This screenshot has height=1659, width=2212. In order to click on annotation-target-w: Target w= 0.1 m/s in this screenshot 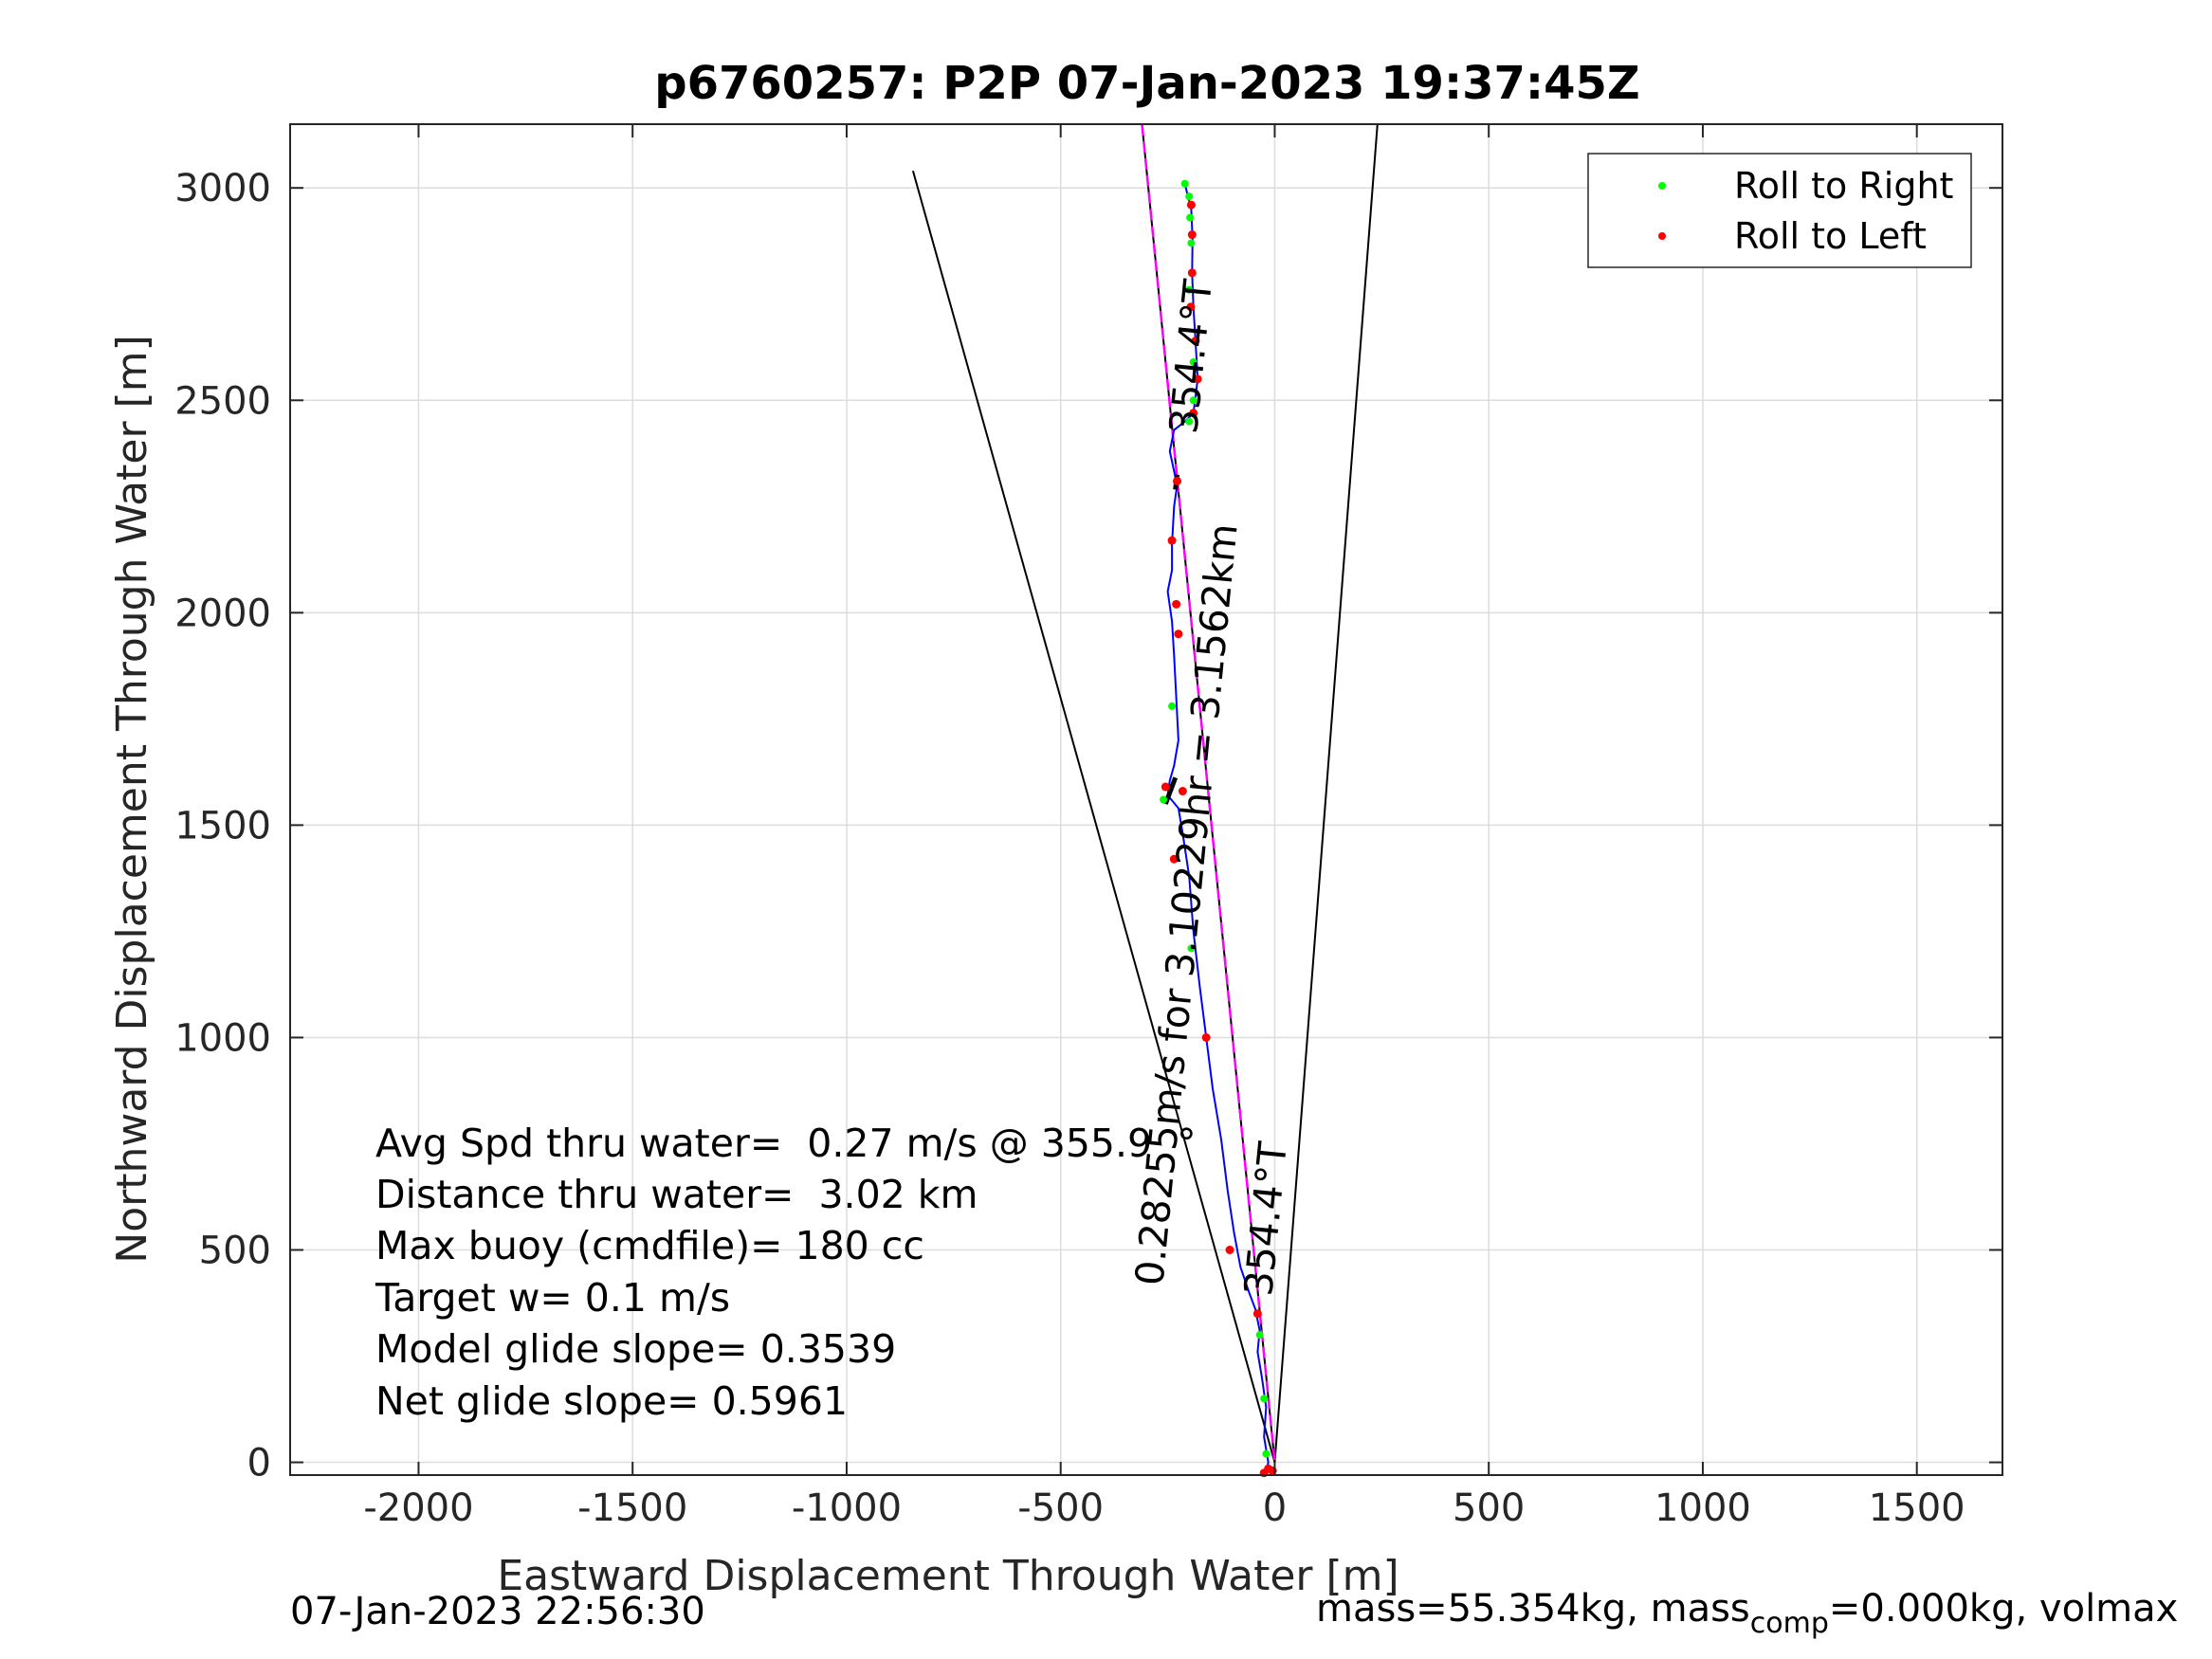, I will do `click(552, 1298)`.